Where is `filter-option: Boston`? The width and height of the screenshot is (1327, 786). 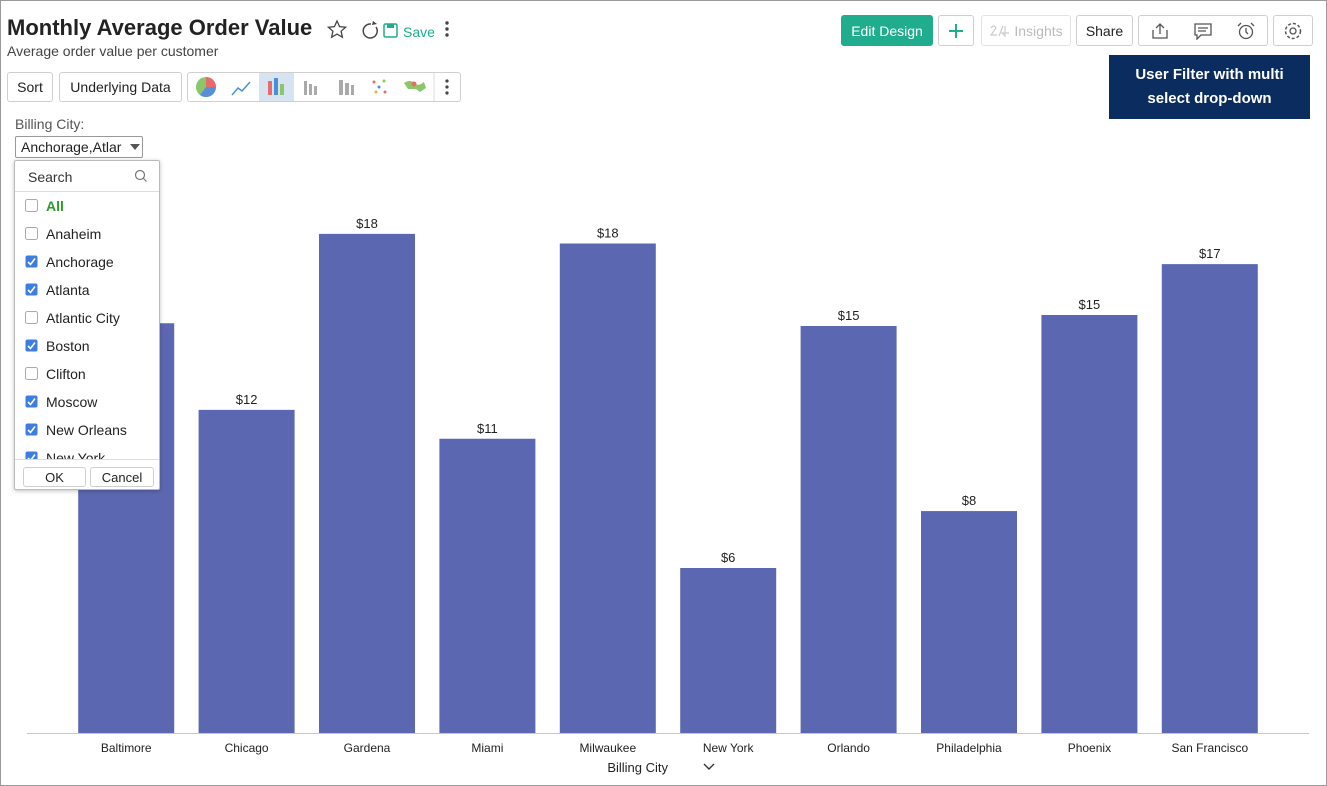
filter-option: Boston is located at coordinates (87, 346).